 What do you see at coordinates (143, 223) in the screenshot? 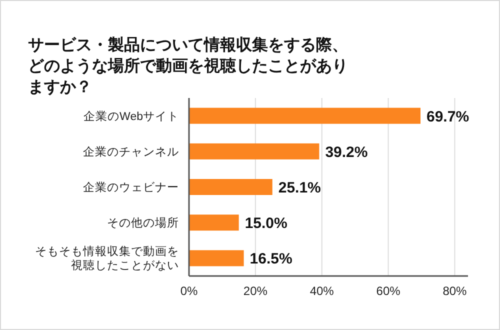
I see `y-tick-label: その他の場所` at bounding box center [143, 223].